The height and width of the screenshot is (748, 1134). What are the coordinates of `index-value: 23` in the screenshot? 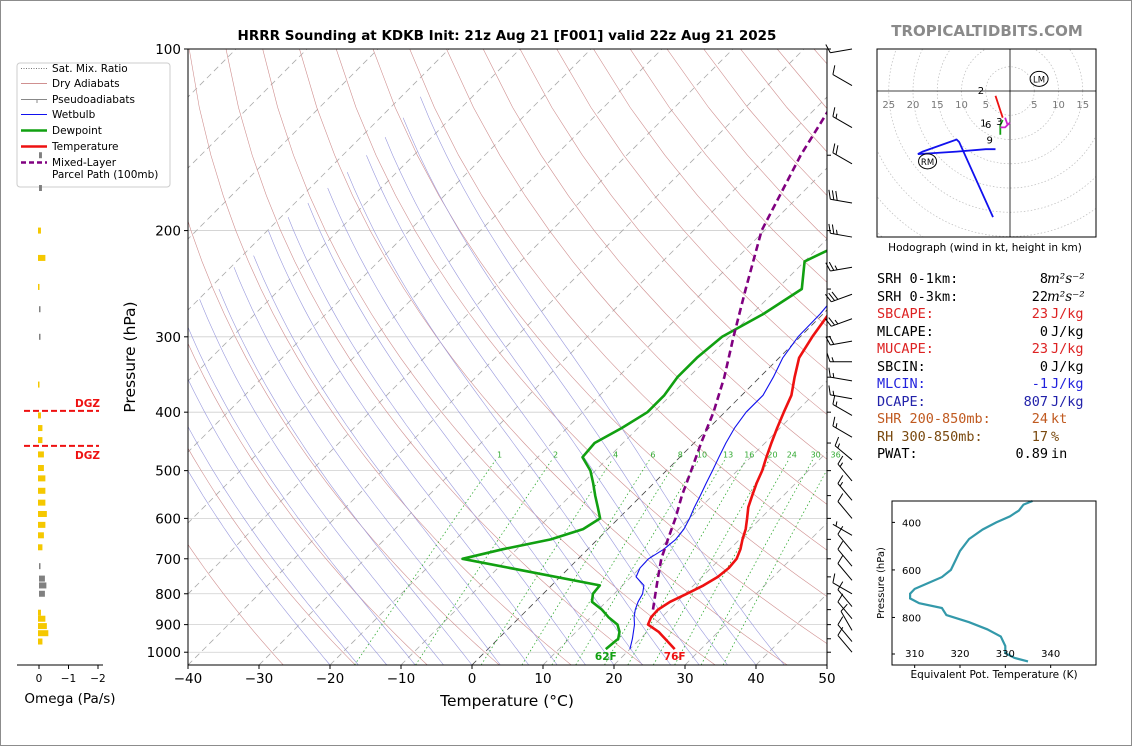 It's located at (1039, 349).